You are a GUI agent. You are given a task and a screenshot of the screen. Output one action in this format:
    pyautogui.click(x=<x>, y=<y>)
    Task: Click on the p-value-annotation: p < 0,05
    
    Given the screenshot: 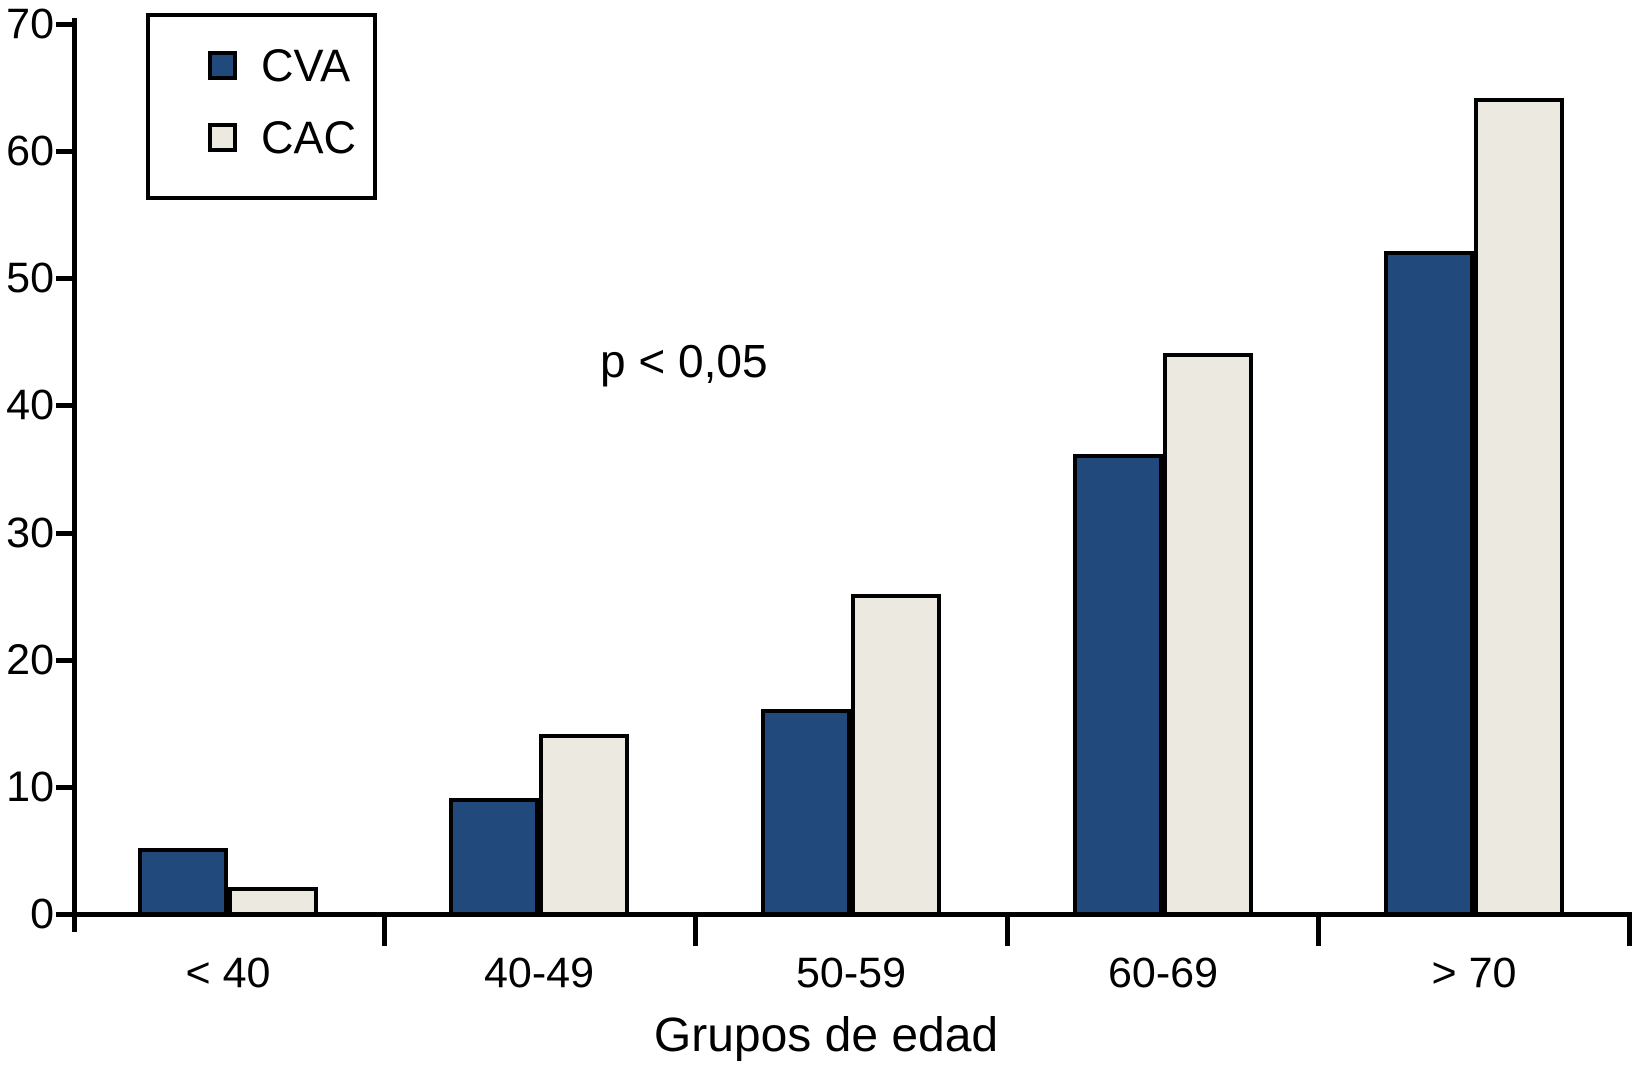 What is the action you would take?
    pyautogui.click(x=684, y=361)
    